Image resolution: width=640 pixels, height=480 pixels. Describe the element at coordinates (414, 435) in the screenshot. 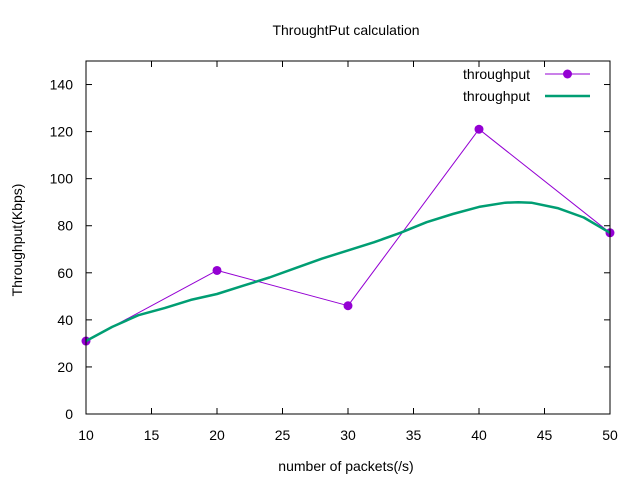

I see `x-tick-label: 35` at that location.